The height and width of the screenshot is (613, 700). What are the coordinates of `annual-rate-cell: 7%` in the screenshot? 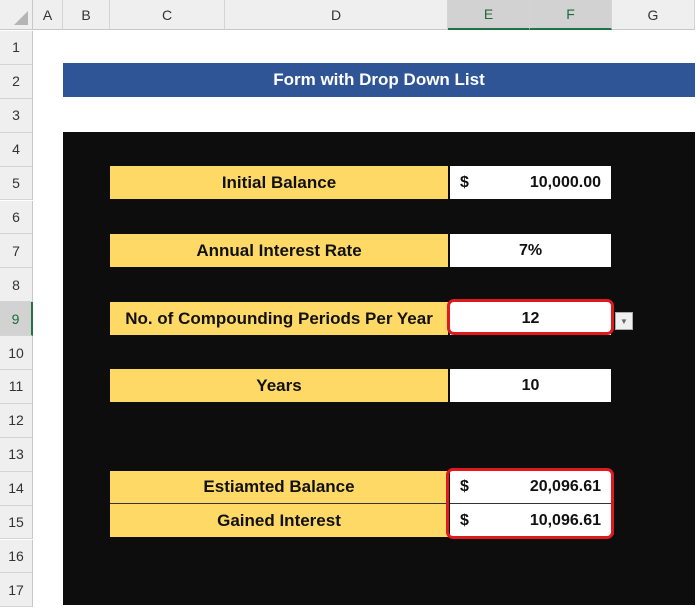 It's located at (530, 250).